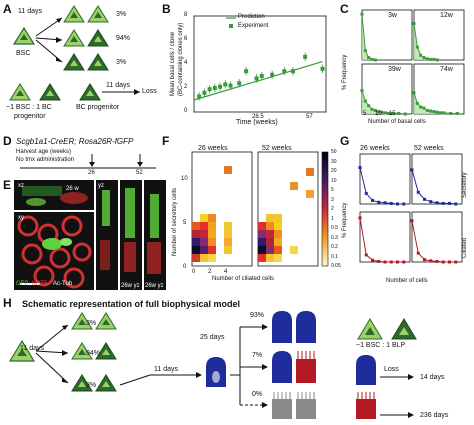 The height and width of the screenshot is (425, 474). What do you see at coordinates (210, 272) in the screenshot?
I see `f-xtick-2: 2` at bounding box center [210, 272].